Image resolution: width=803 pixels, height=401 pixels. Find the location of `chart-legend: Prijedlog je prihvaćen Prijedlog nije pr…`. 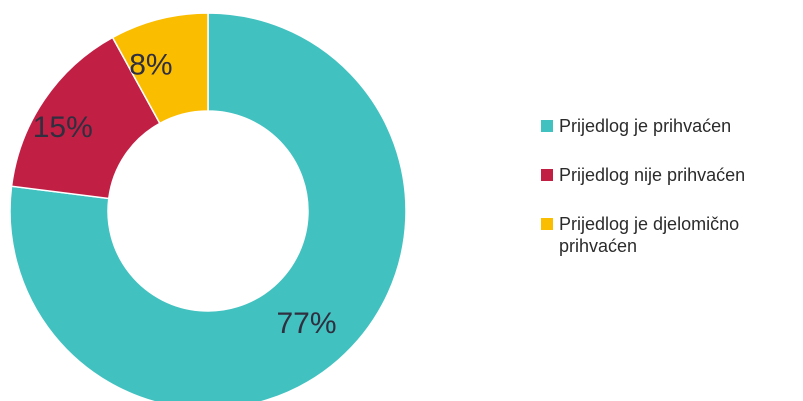

chart-legend: Prijedlog je prihvaćen Prijedlog nije pr… is located at coordinates (672, 186).